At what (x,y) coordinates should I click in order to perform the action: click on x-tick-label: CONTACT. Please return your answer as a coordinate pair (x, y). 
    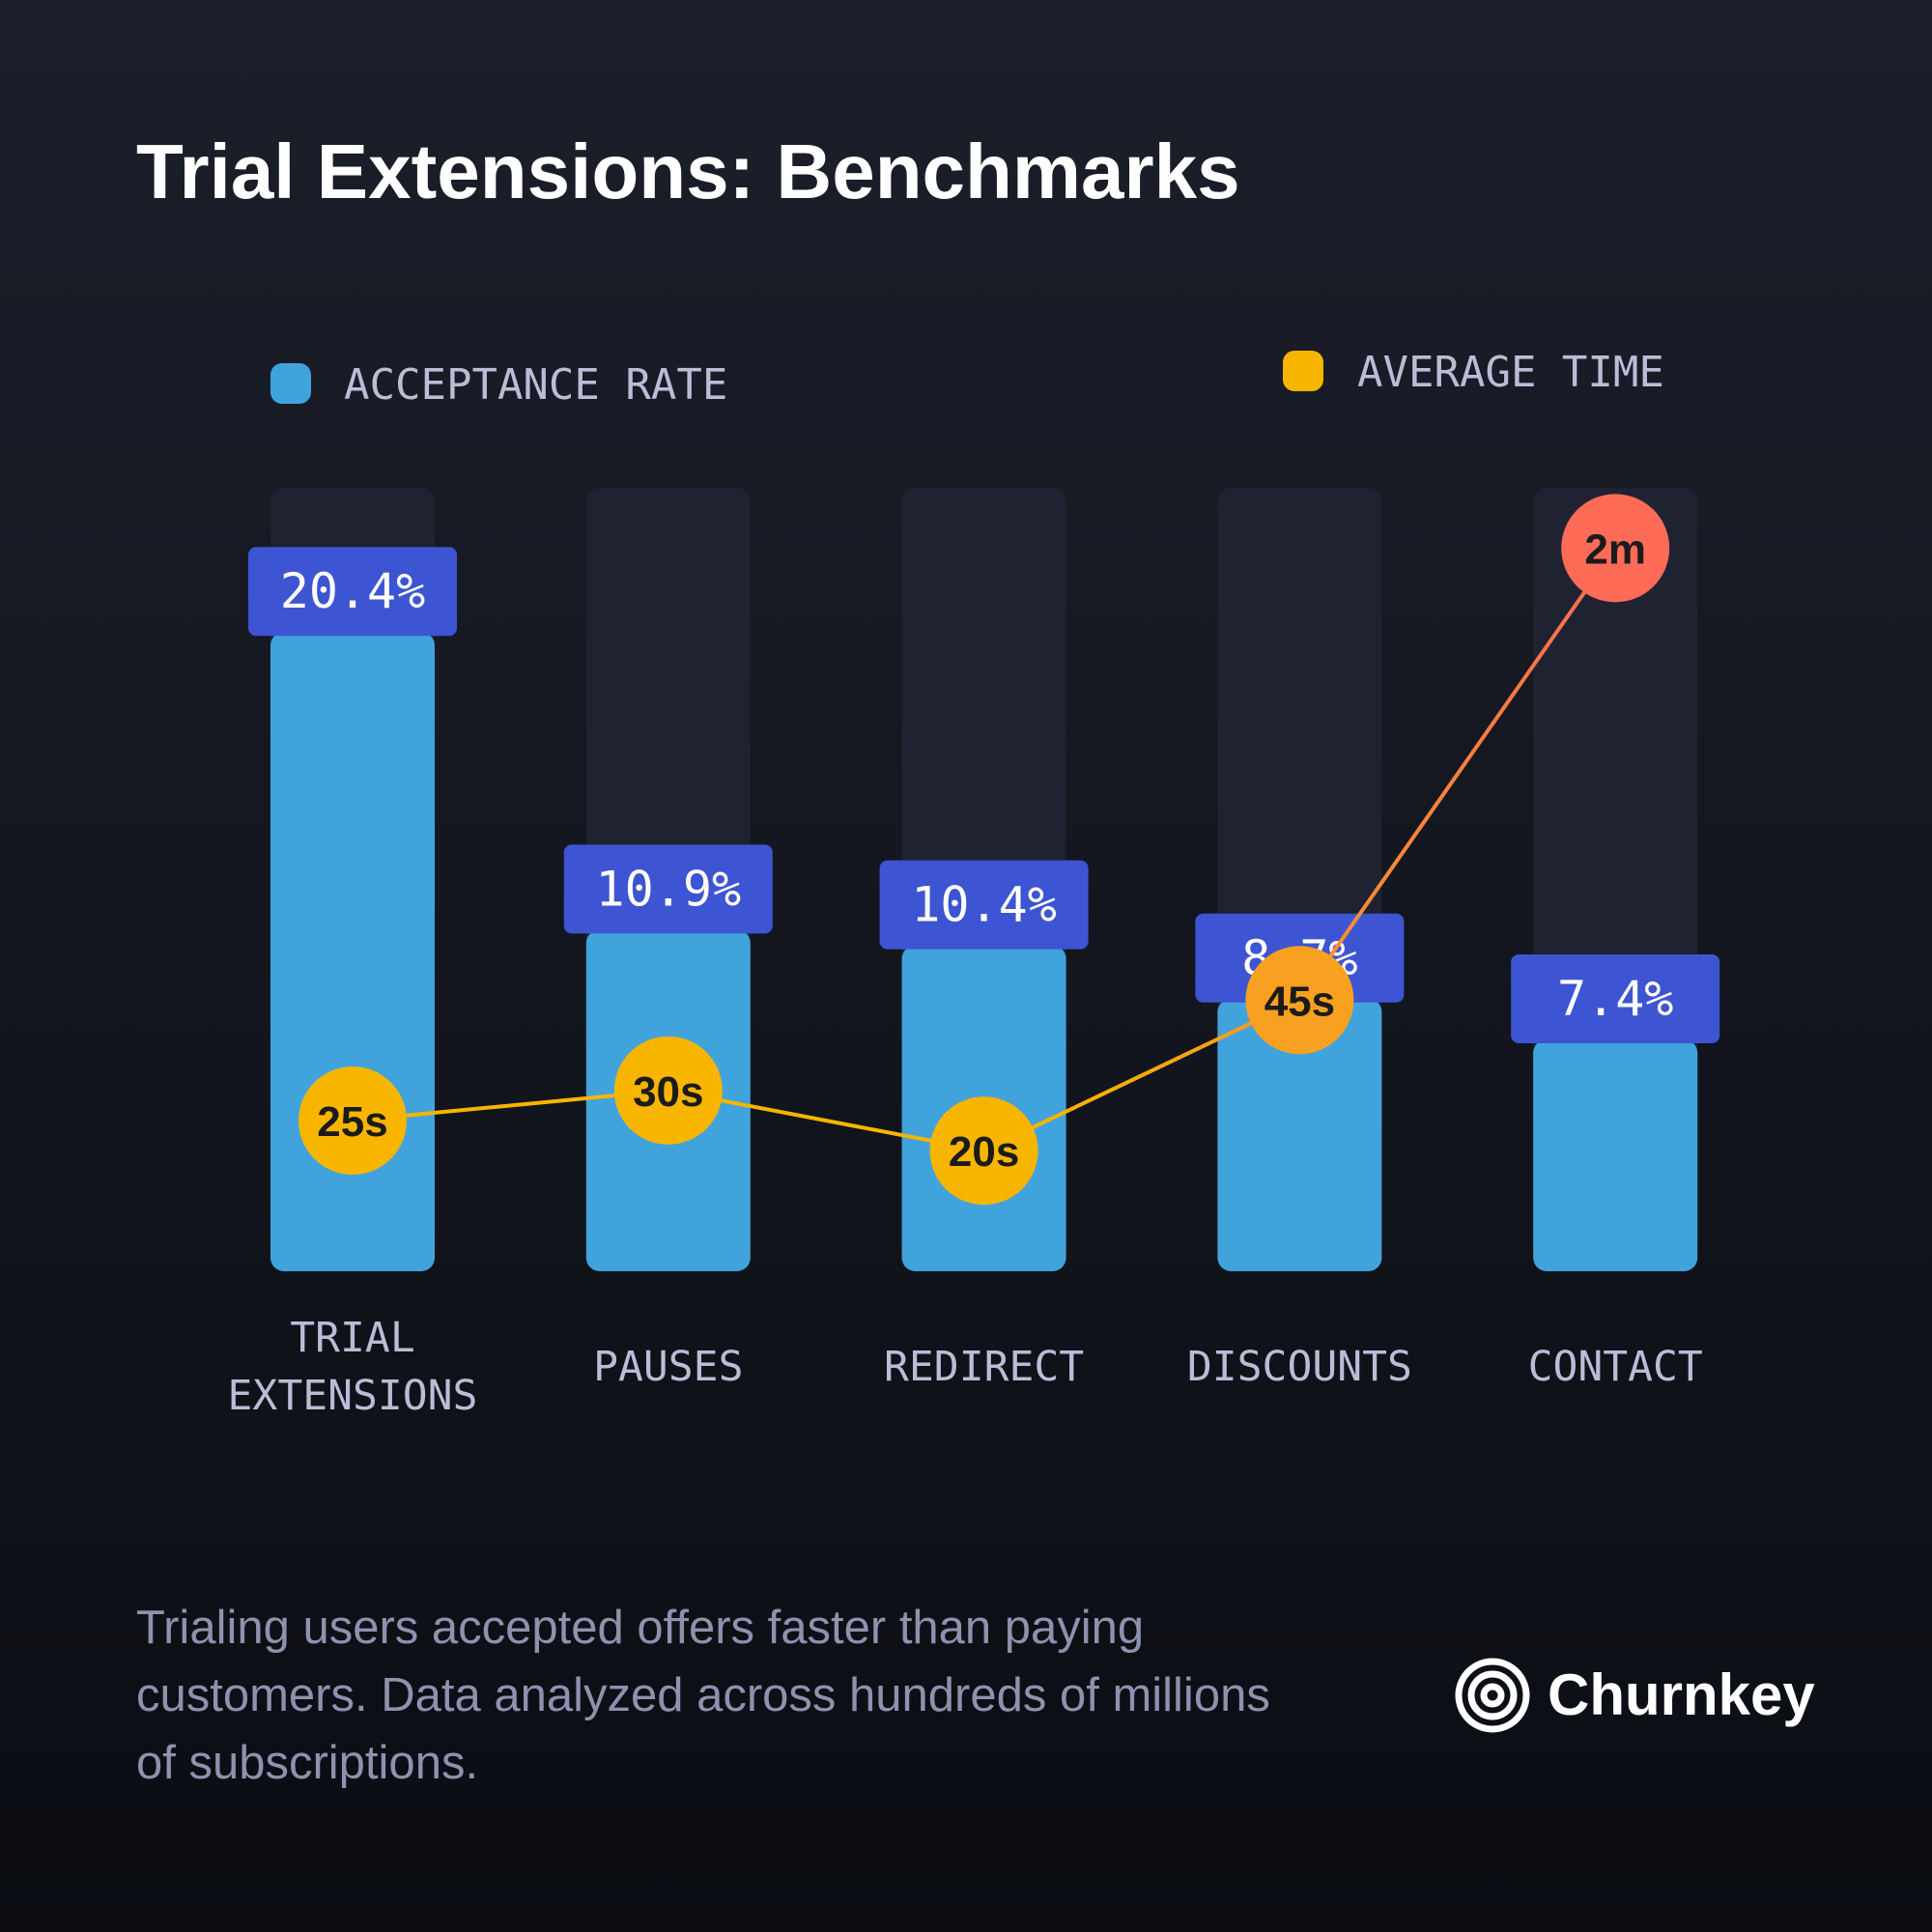
    Looking at the image, I should click on (1615, 1367).